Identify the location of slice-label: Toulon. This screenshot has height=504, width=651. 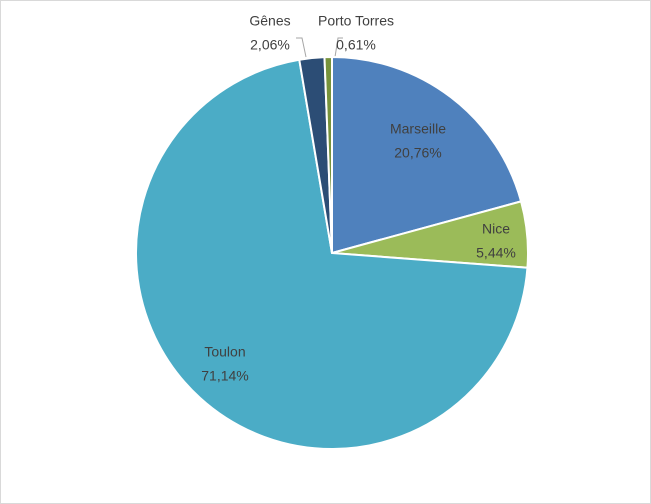
(224, 352).